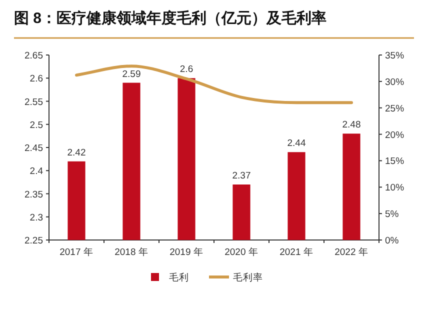  I want to click on x-tick-label: 2019 年, so click(187, 252).